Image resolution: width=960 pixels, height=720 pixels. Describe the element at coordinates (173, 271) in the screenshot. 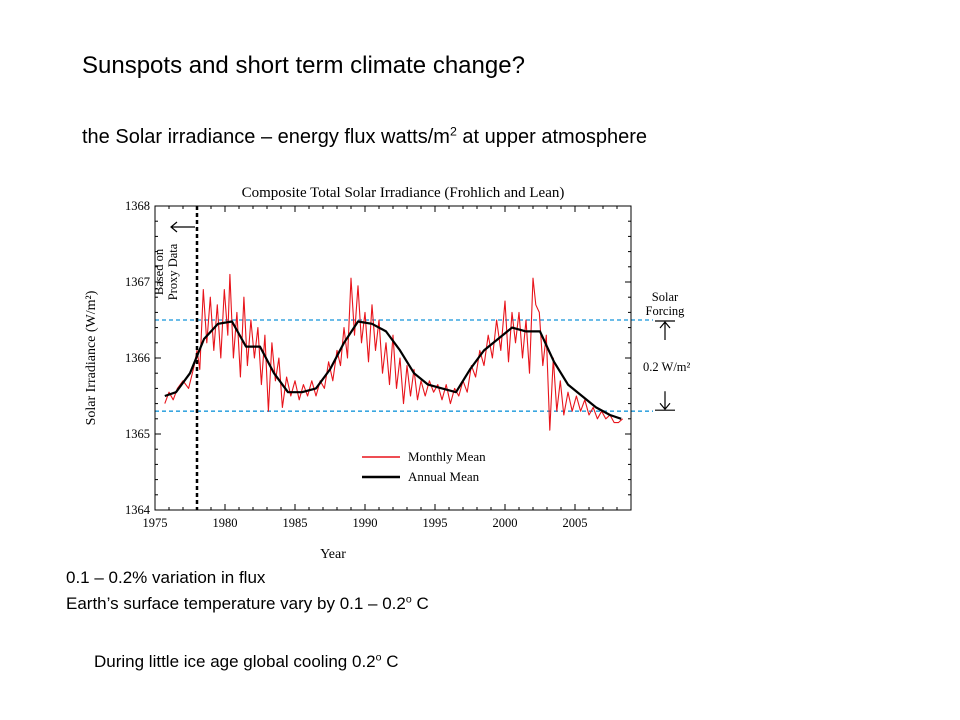

I see `proxy-label-line2: Proxy Data` at that location.